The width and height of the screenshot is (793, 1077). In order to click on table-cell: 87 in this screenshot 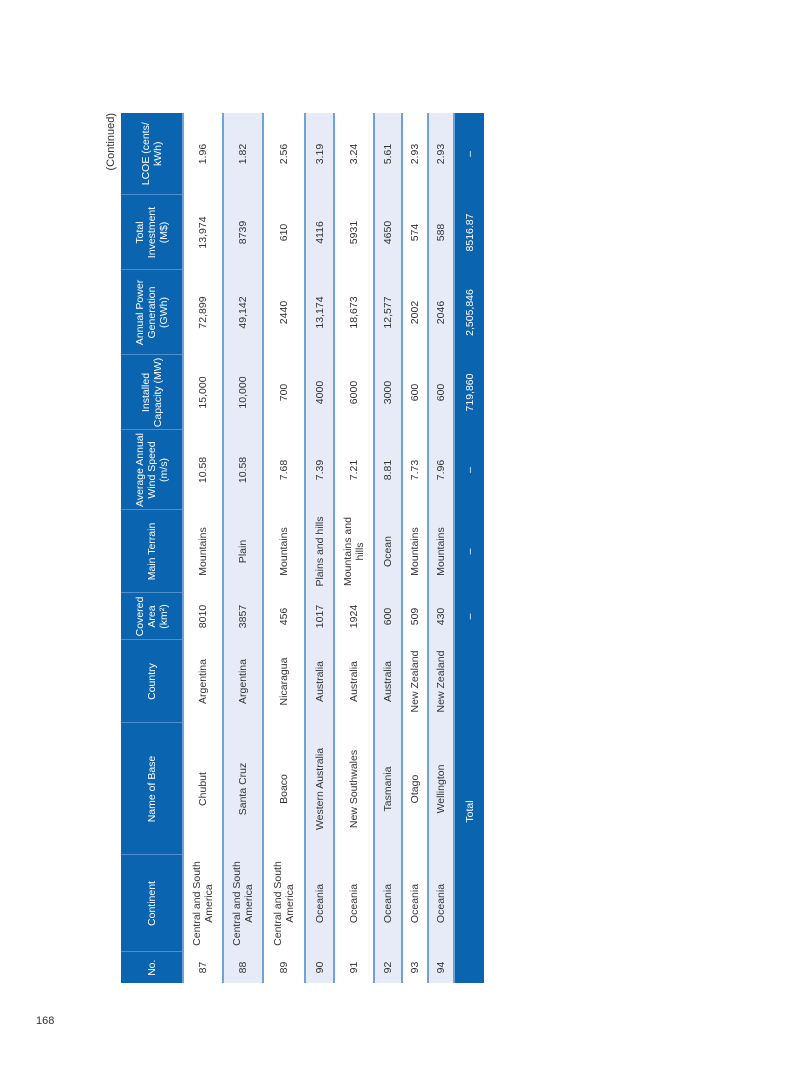, I will do `click(203, 967)`.